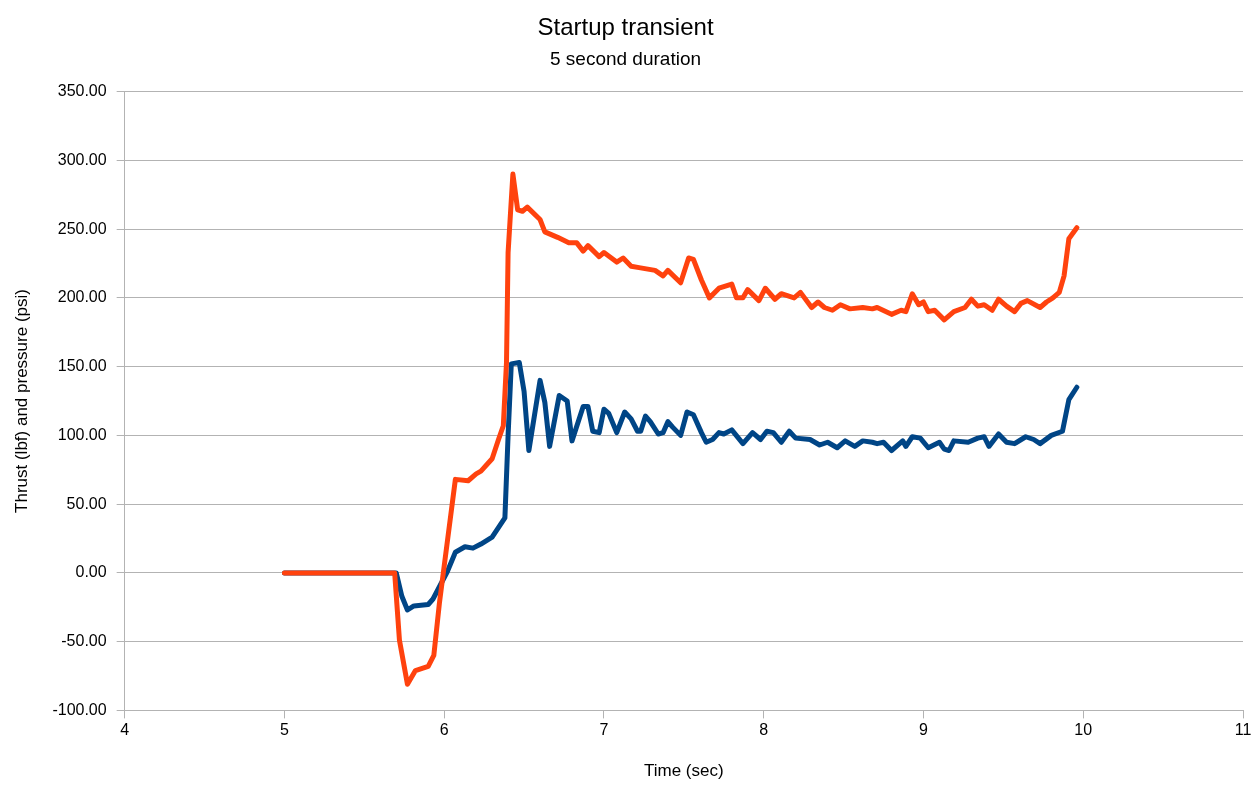 This screenshot has width=1255, height=794. Describe the element at coordinates (684, 771) in the screenshot. I see `x-axis-title: Time (sec)` at that location.